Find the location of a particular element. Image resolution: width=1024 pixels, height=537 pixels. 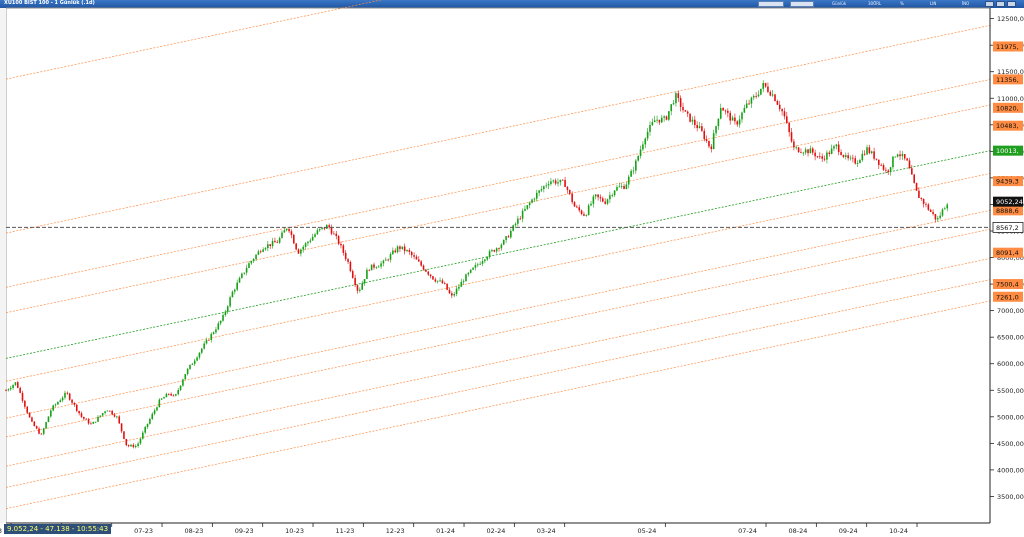

symbol-selector is located at coordinates (771, 4).